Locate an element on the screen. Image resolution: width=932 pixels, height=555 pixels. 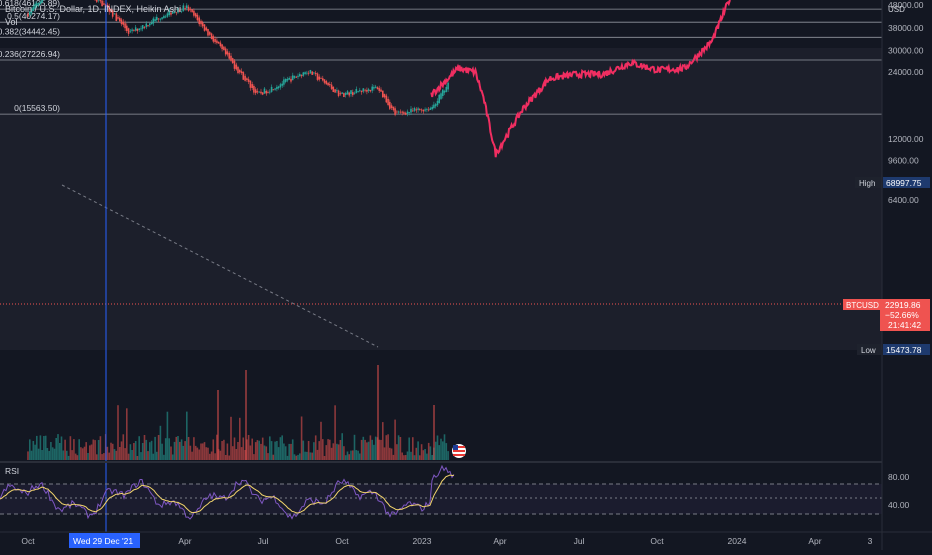
price-axis is located at coordinates (907, 266).